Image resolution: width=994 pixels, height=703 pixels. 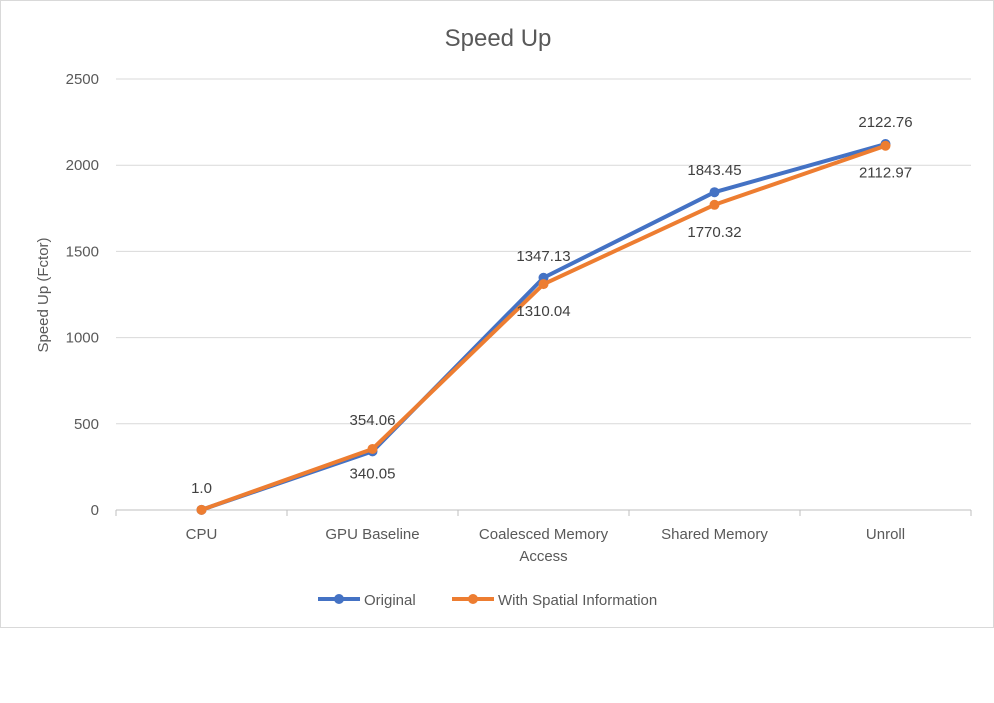 I want to click on legend-label: With Spatial Information, so click(x=577, y=600).